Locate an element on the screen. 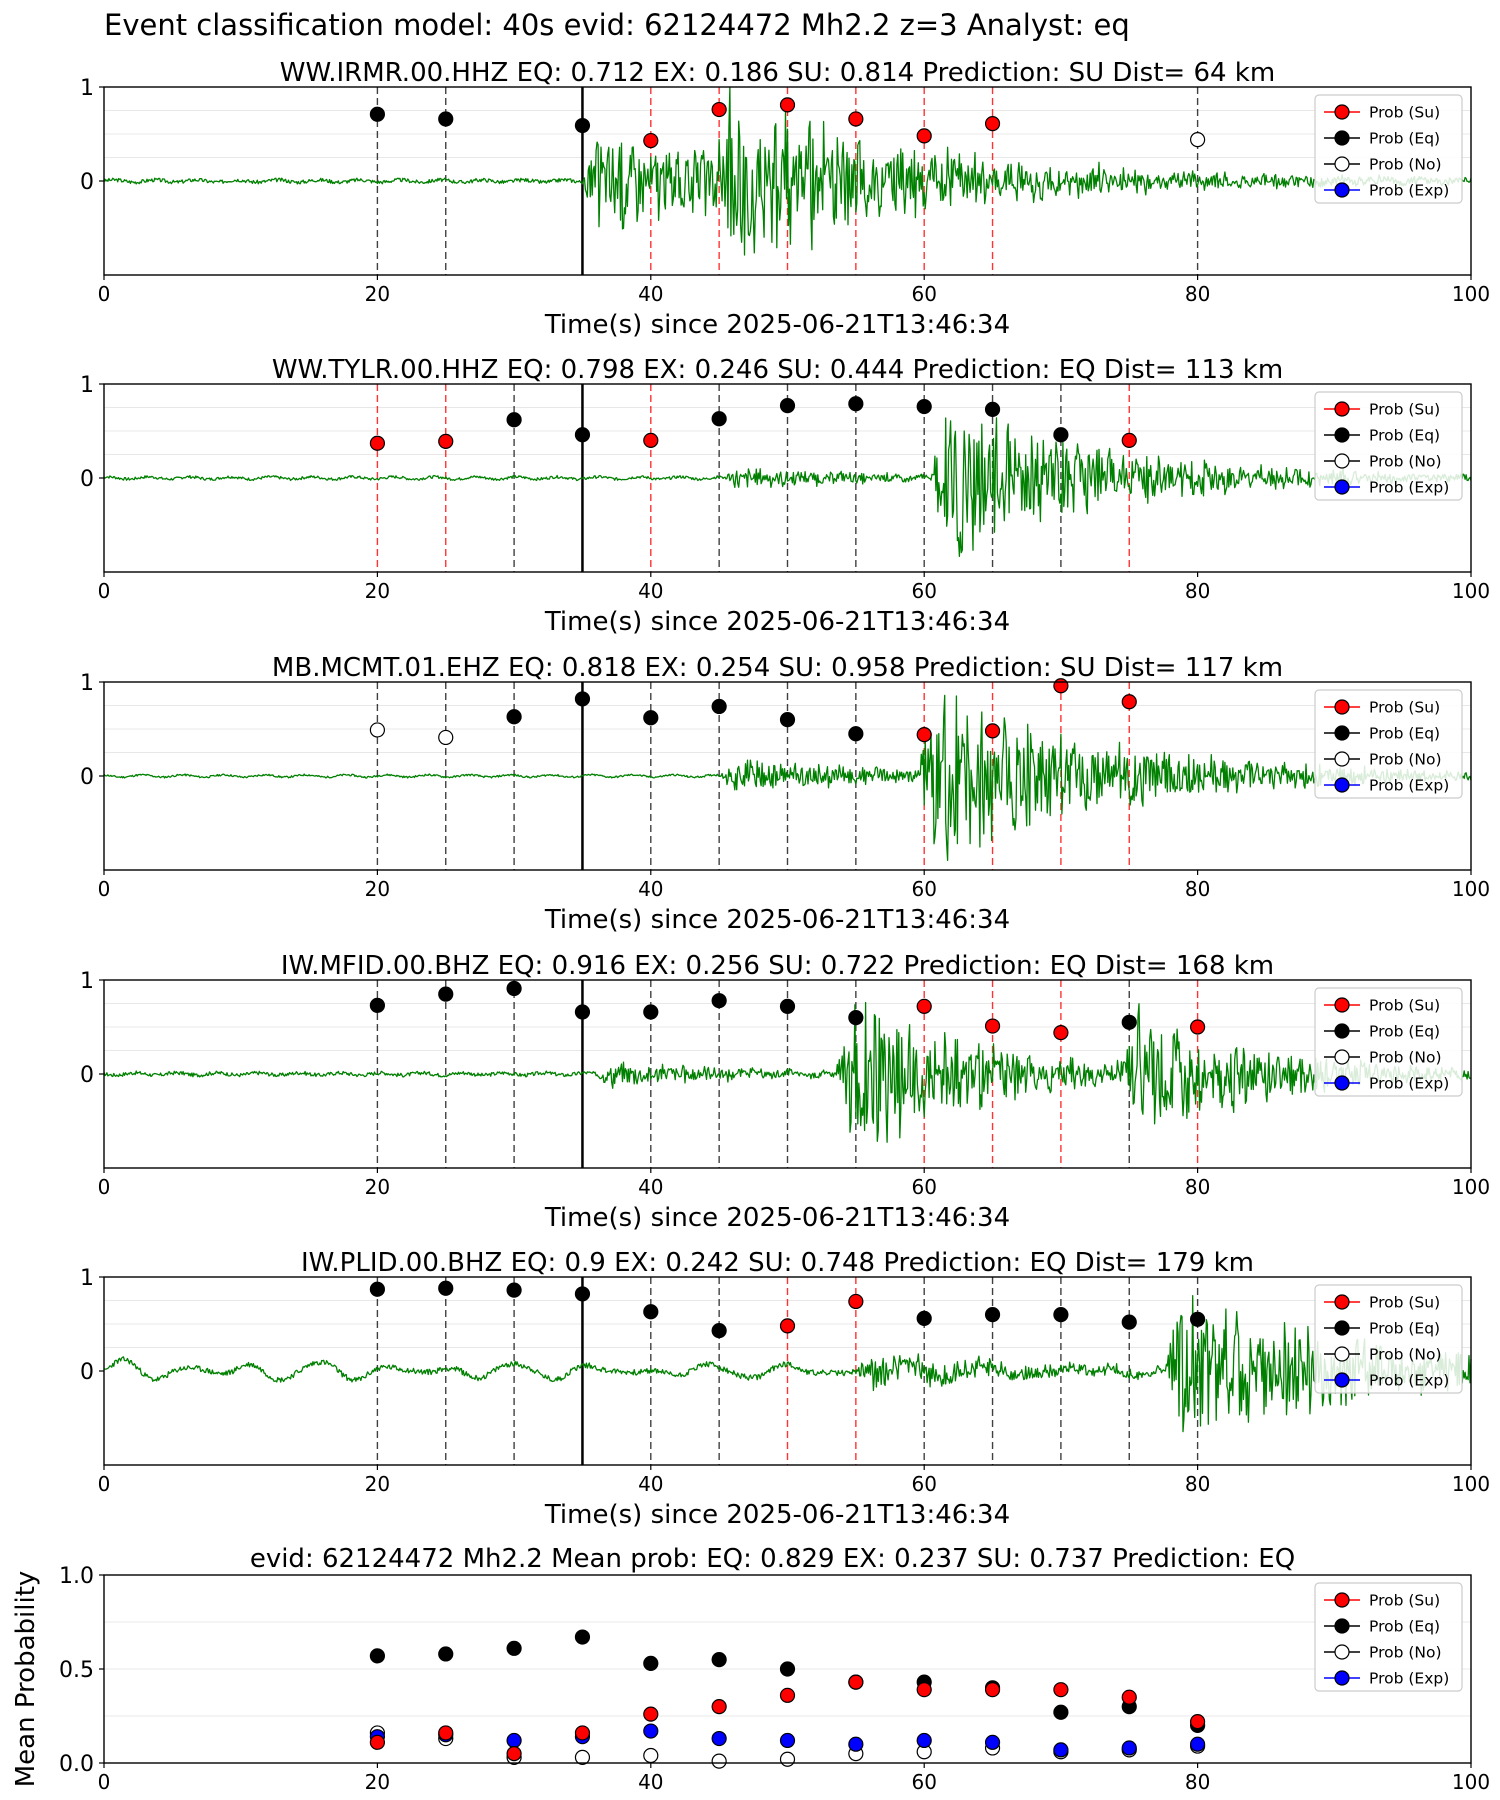  x-tick-label: 60 is located at coordinates (923, 889).